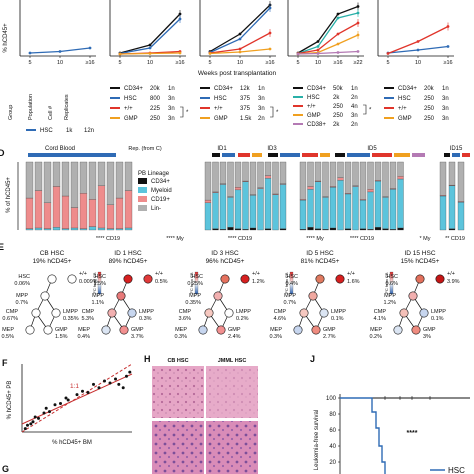  What do you see at coordinates (99, 284) in the screenshot?
I see `node-value-hsc: 1.5%` at bounding box center [99, 284].